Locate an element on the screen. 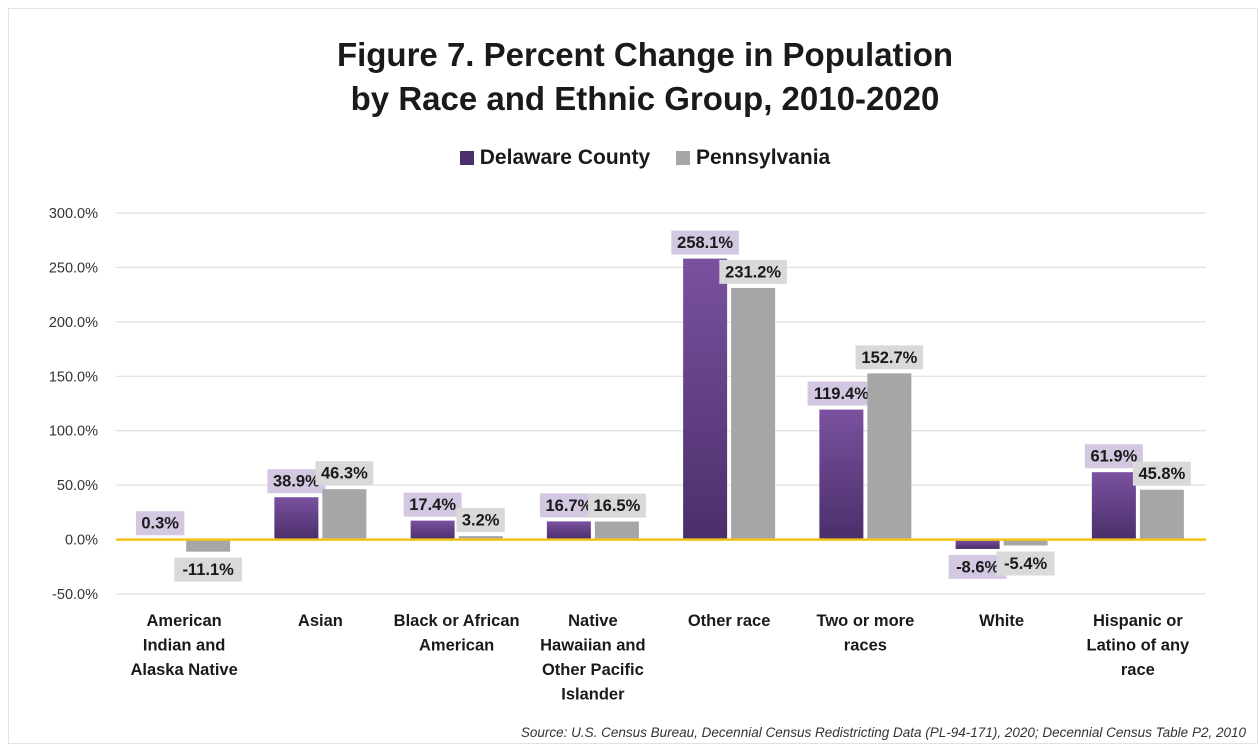 The image size is (1260, 746). y-tick-label: 150.0% is located at coordinates (73, 377).